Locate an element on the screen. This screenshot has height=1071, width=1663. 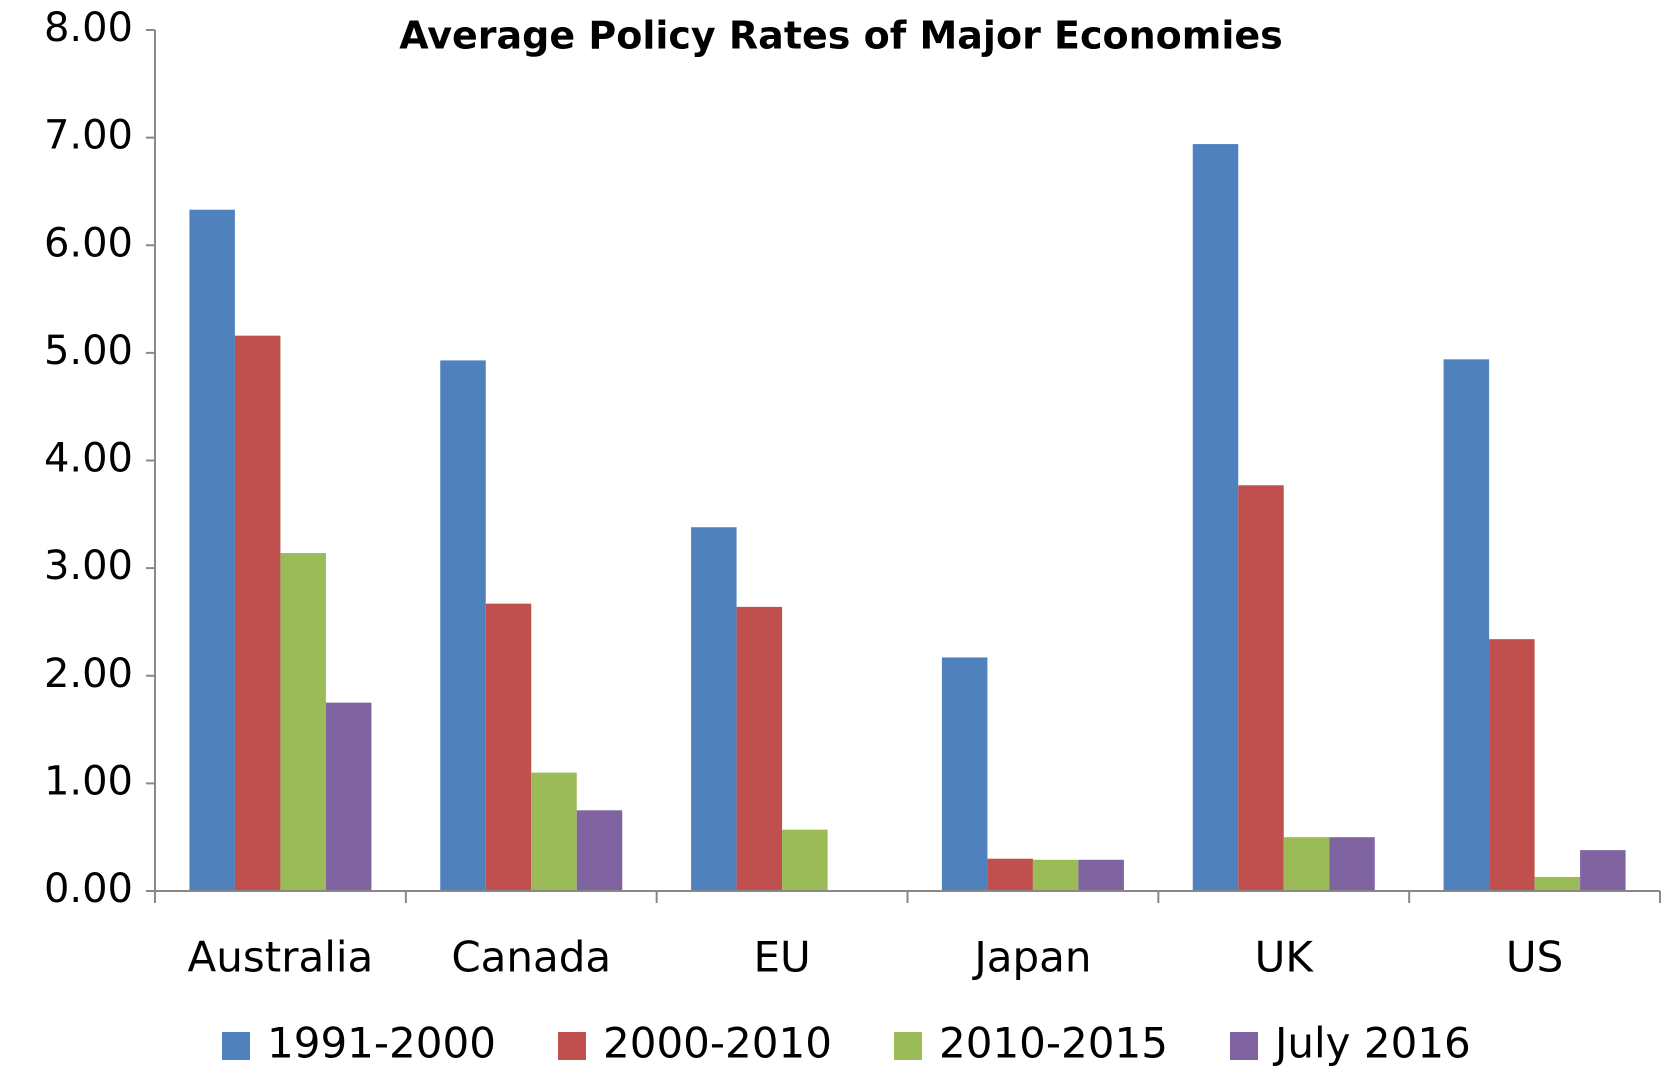
legend-label: 2010-2015 is located at coordinates (1053, 1043).